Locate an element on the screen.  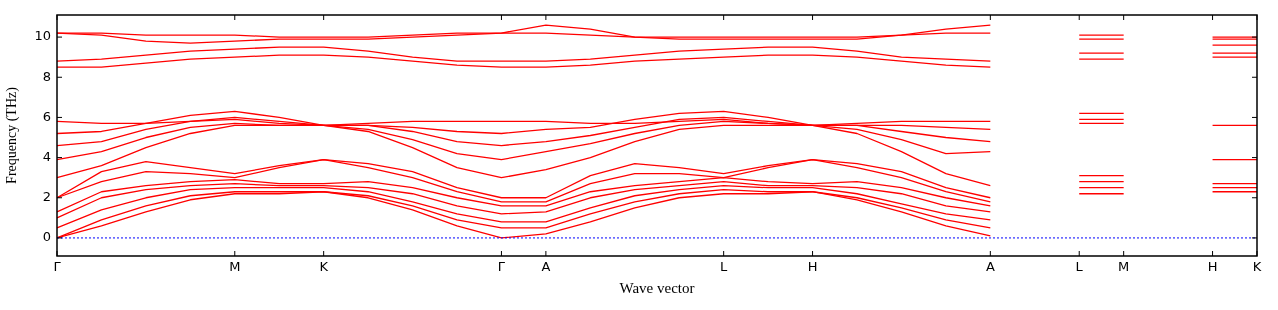
y-tick-label: 6 is located at coordinates (46, 116).